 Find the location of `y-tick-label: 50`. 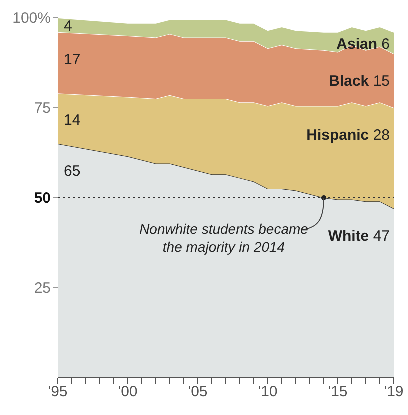

y-tick-label: 50 is located at coordinates (42, 198).